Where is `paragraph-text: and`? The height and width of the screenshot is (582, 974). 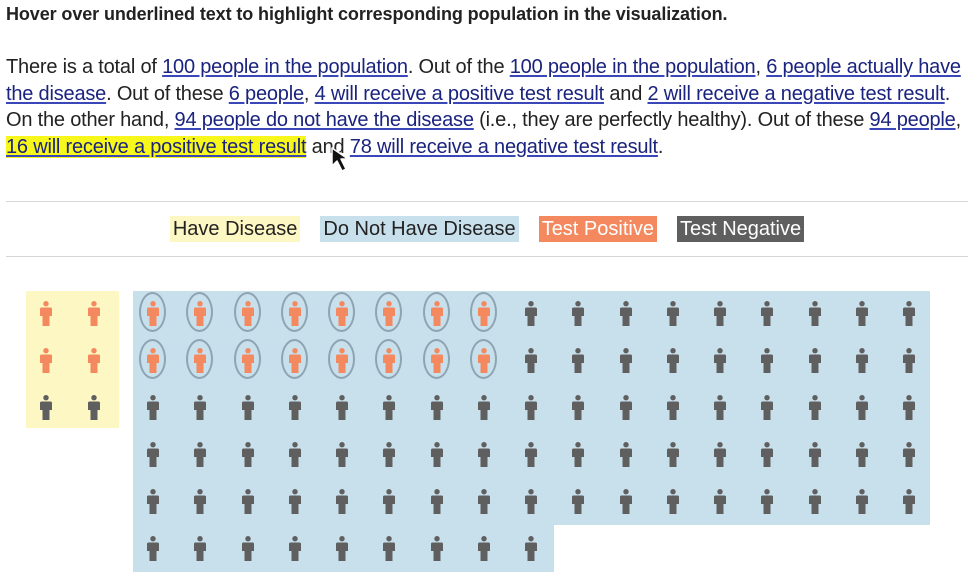
paragraph-text: and is located at coordinates (626, 93).